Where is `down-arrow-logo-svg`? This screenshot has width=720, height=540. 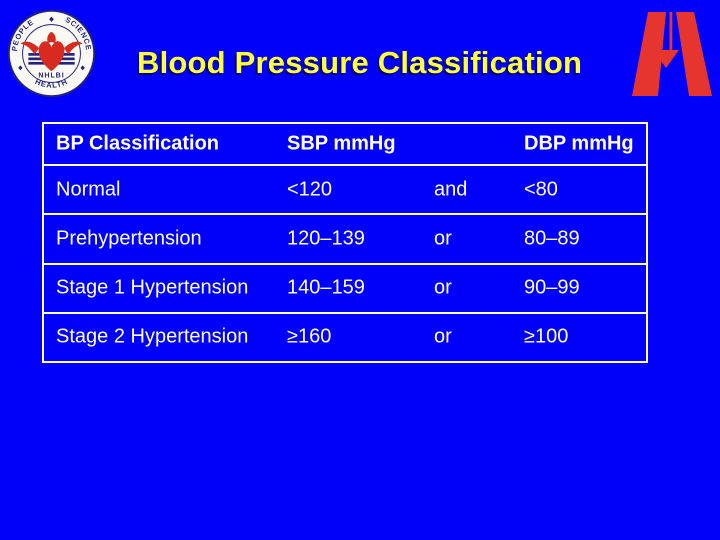
down-arrow-logo-svg is located at coordinates (672, 54).